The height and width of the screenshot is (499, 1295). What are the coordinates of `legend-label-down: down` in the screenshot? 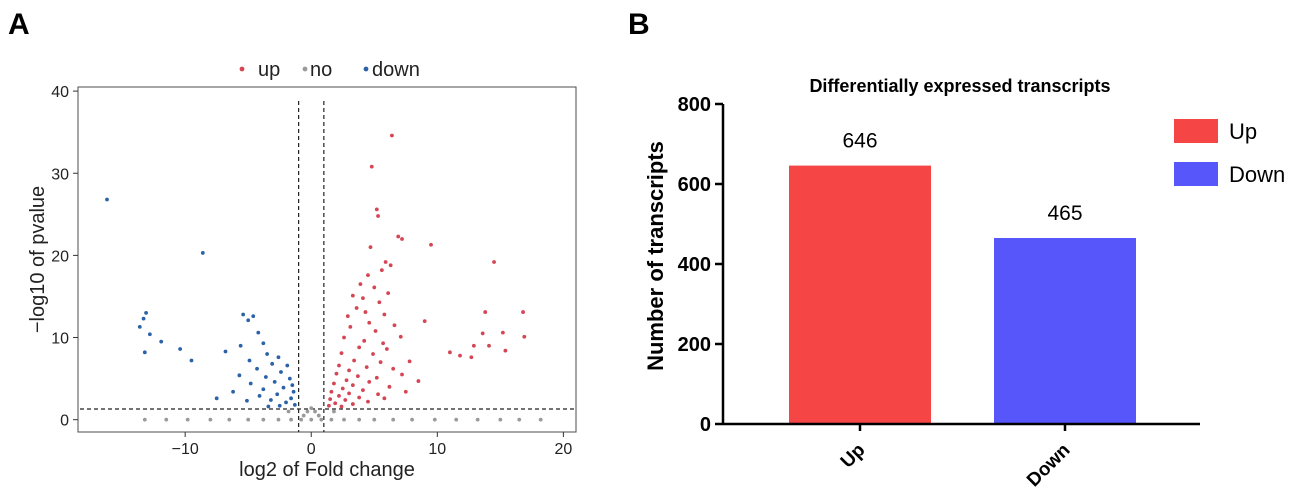 It's located at (396, 70).